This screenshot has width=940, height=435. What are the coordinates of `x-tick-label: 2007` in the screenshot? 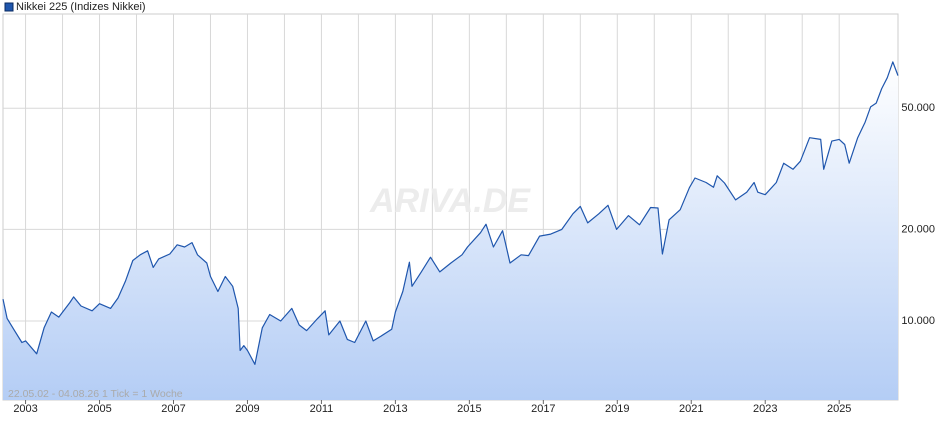 It's located at (173, 409).